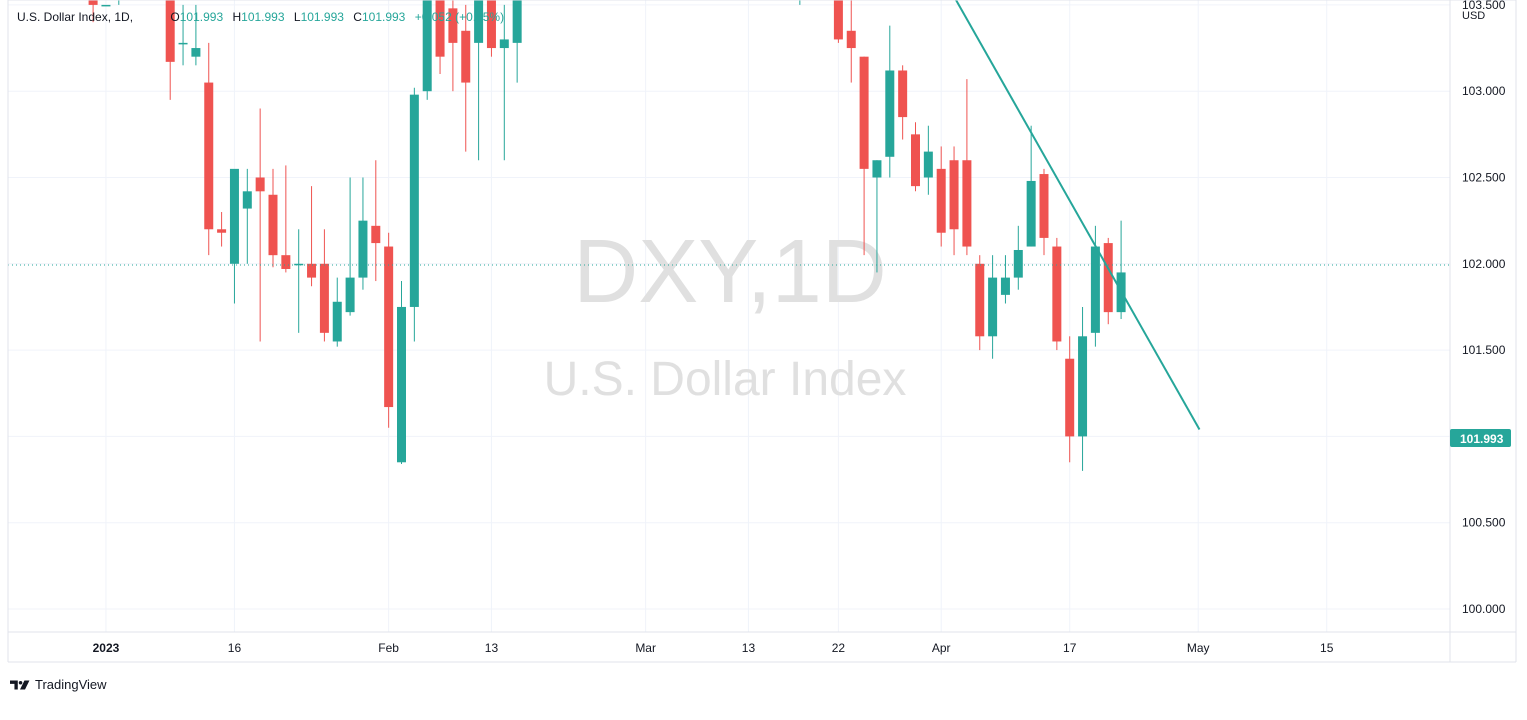  What do you see at coordinates (725, 379) in the screenshot?
I see `watermark-description: U.S. Dollar Index` at bounding box center [725, 379].